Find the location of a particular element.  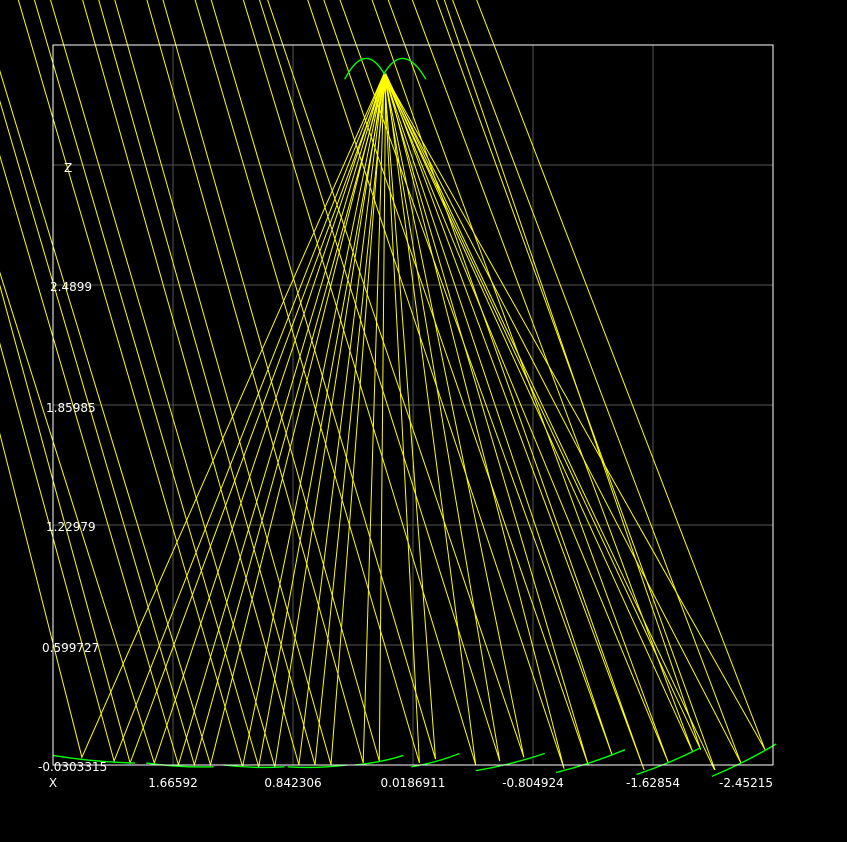

y-tick-label: 0.599727 is located at coordinates (70, 648).